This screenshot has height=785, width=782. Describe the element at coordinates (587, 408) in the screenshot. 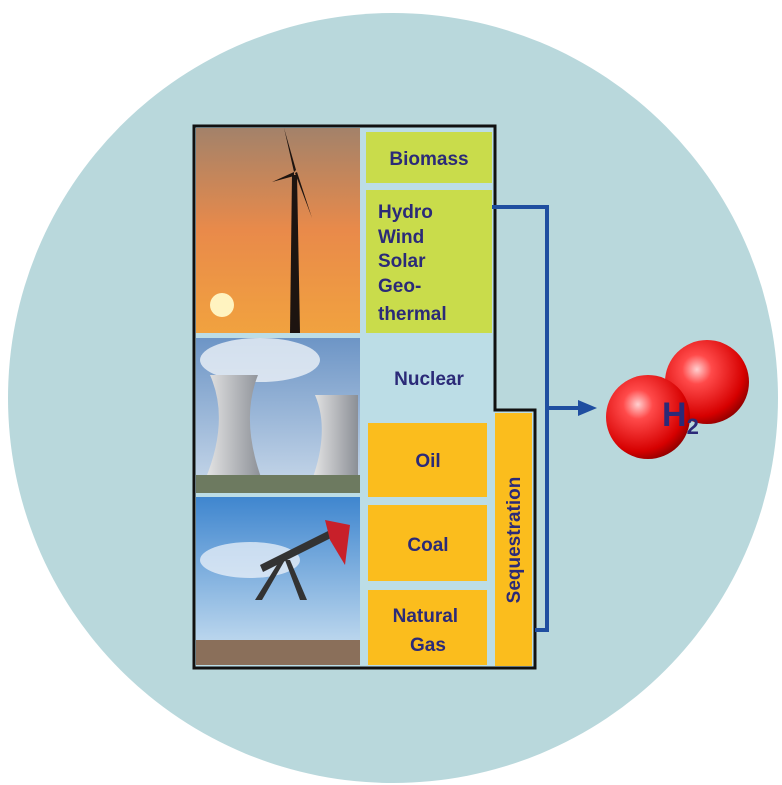

I see `arrow-head` at that location.